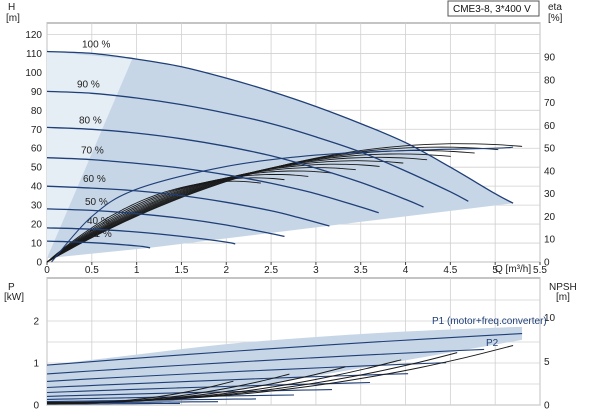 The height and width of the screenshot is (415, 593). I want to click on p-tick-label: 2, so click(36, 322).